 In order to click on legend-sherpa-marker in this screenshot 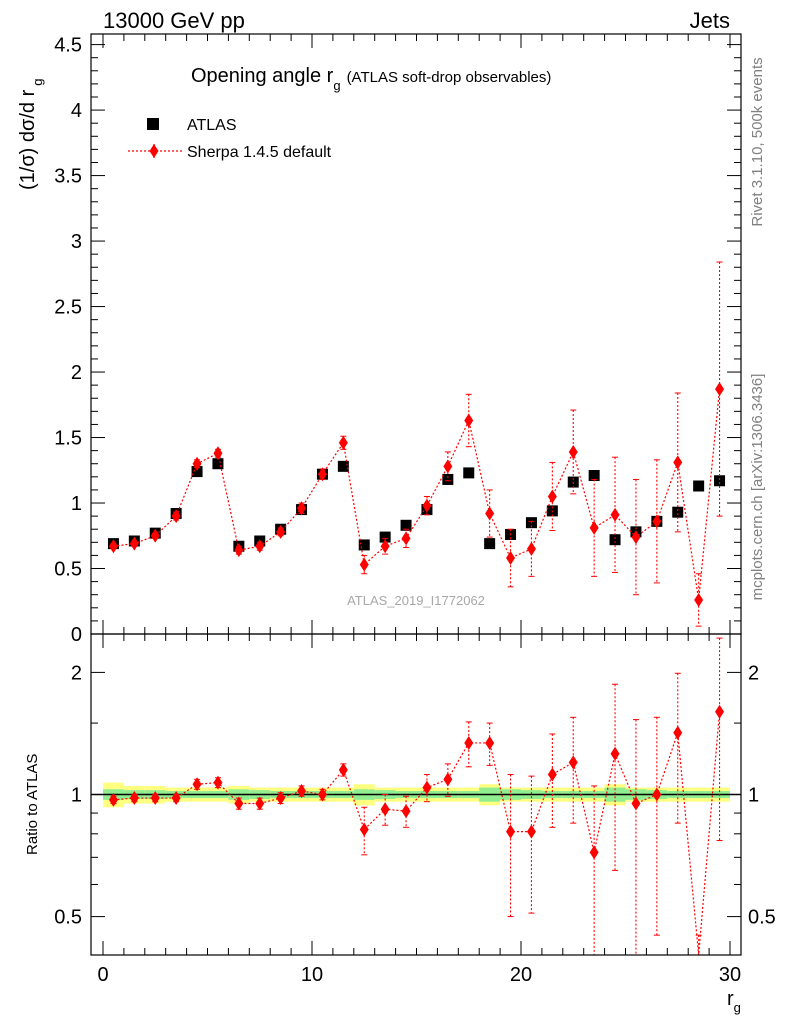, I will do `click(154, 151)`.